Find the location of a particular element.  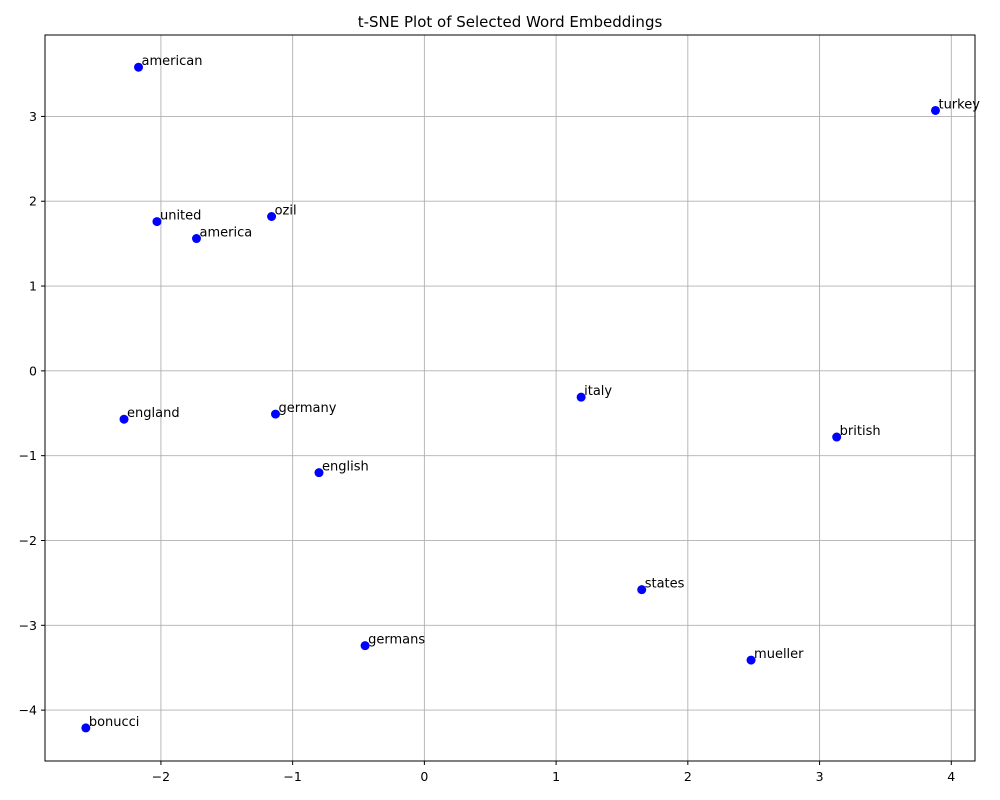

data-point-england is located at coordinates (124, 419).